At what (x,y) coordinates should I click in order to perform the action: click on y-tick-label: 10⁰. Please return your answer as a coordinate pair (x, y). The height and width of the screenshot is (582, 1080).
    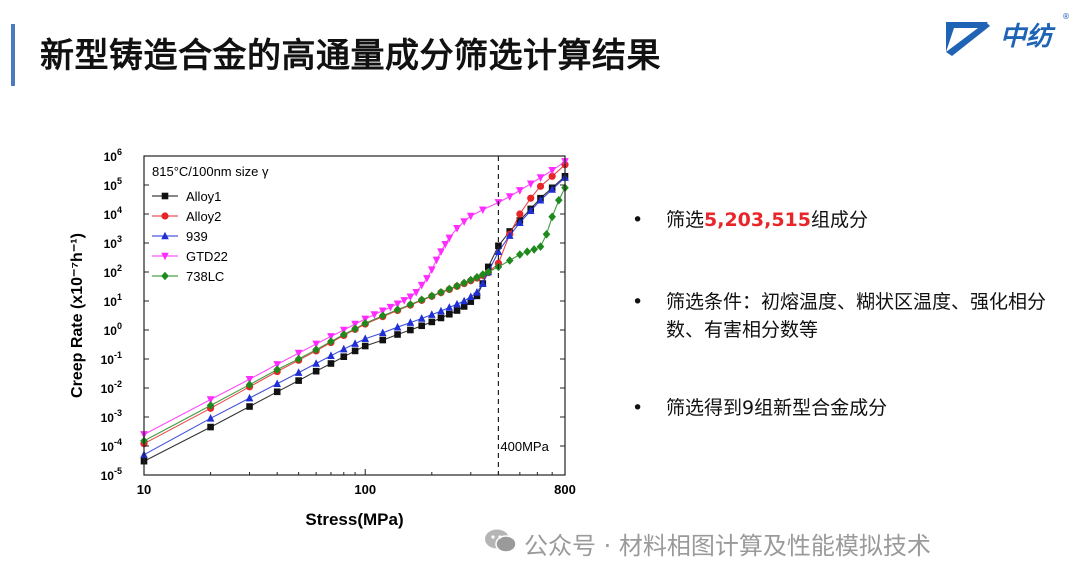
    Looking at the image, I should click on (113, 329).